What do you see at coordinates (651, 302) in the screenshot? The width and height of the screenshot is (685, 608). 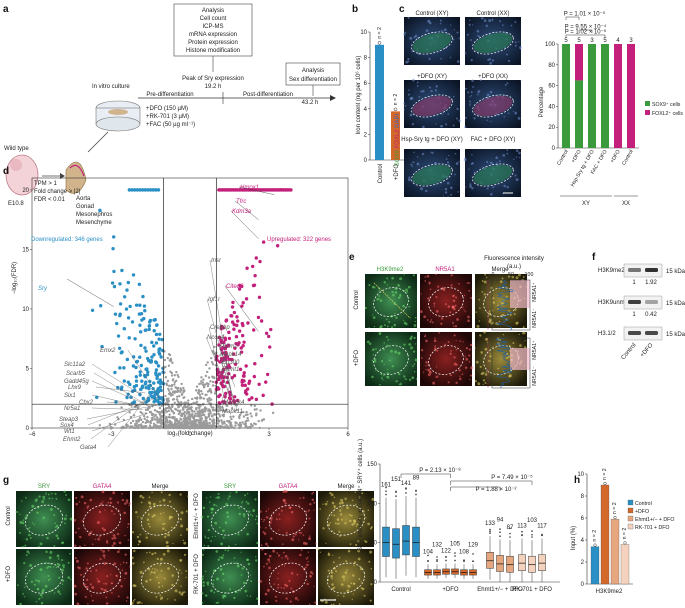 I see `f-band` at bounding box center [651, 302].